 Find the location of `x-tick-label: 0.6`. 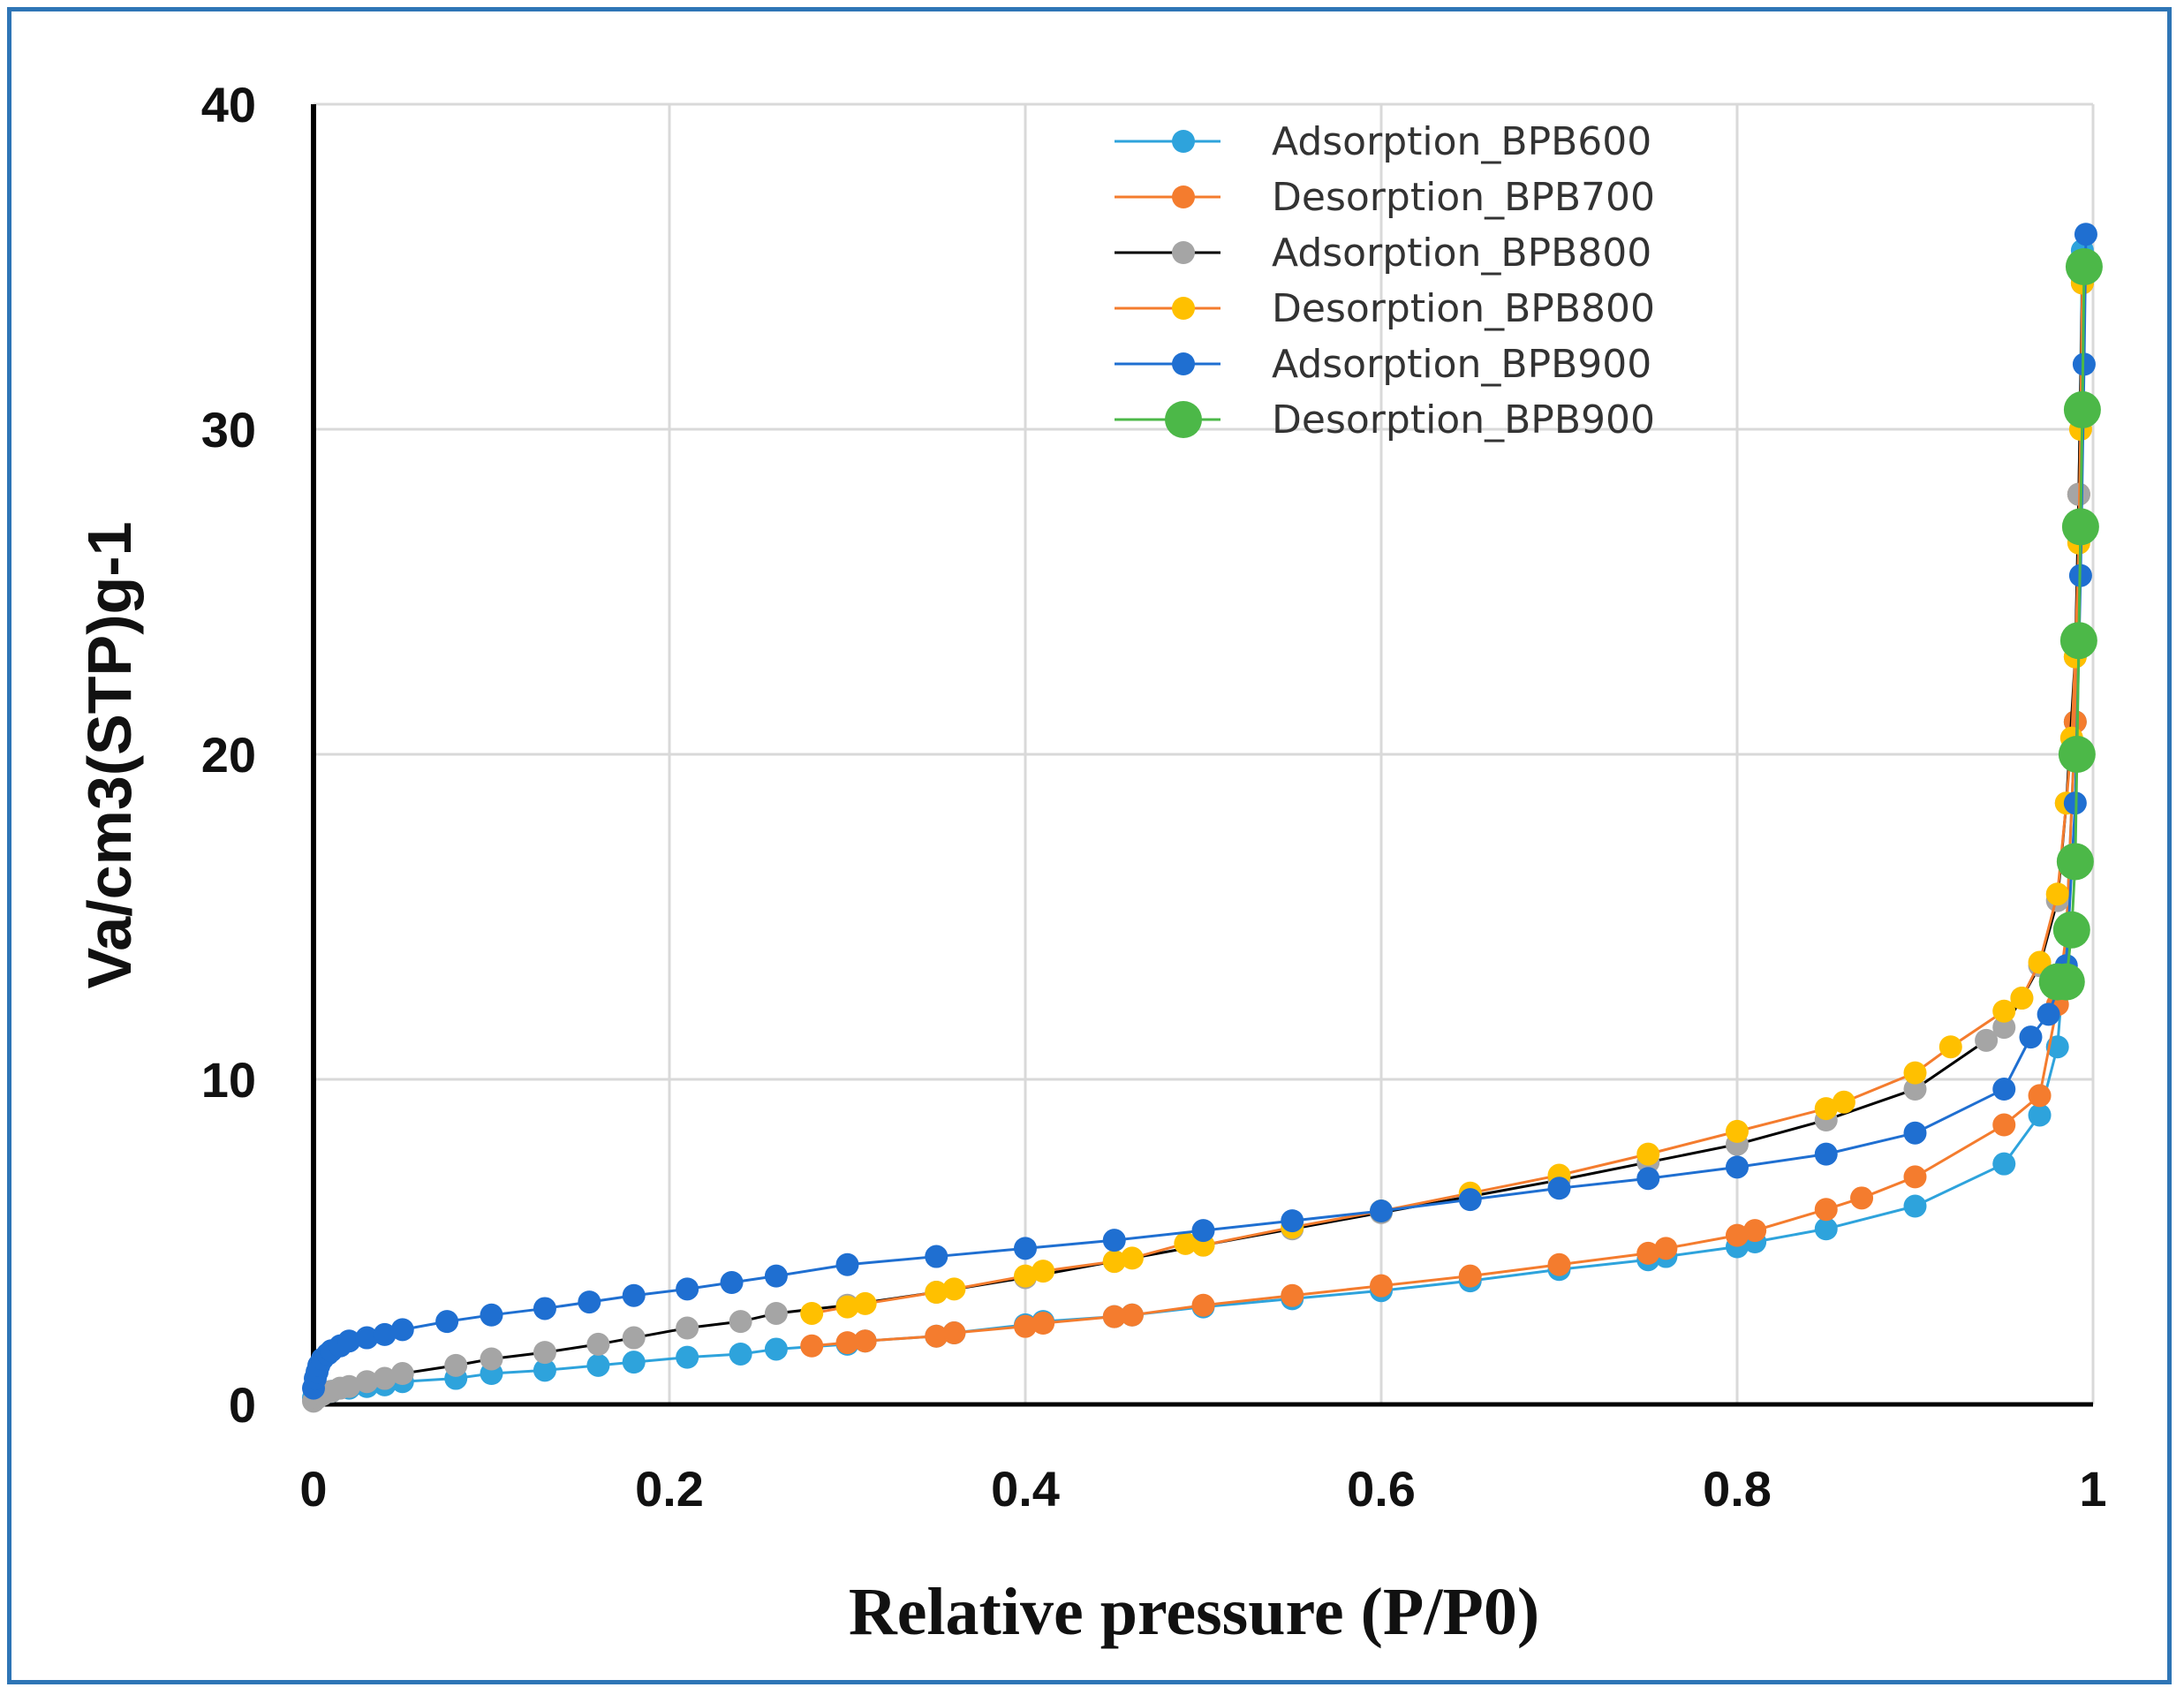

x-tick-label: 0.6 is located at coordinates (1381, 1489).